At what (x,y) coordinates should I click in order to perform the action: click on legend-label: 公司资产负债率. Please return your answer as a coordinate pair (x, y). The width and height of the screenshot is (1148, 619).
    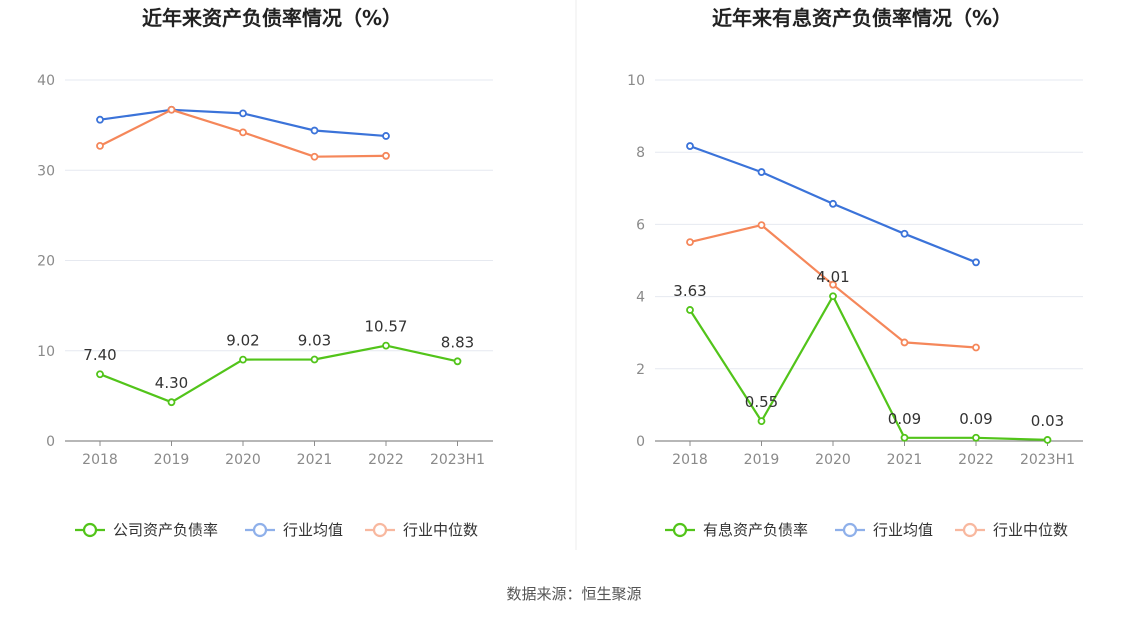
    Looking at the image, I should click on (165, 530).